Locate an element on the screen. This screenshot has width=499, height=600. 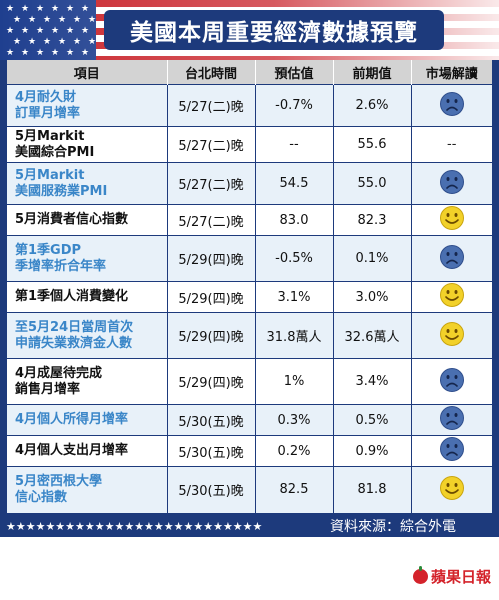
table-row: 5月Markit 美國服務業PMI 5/27(二)晚 54.5 55.0 is located at coordinates (249, 183).